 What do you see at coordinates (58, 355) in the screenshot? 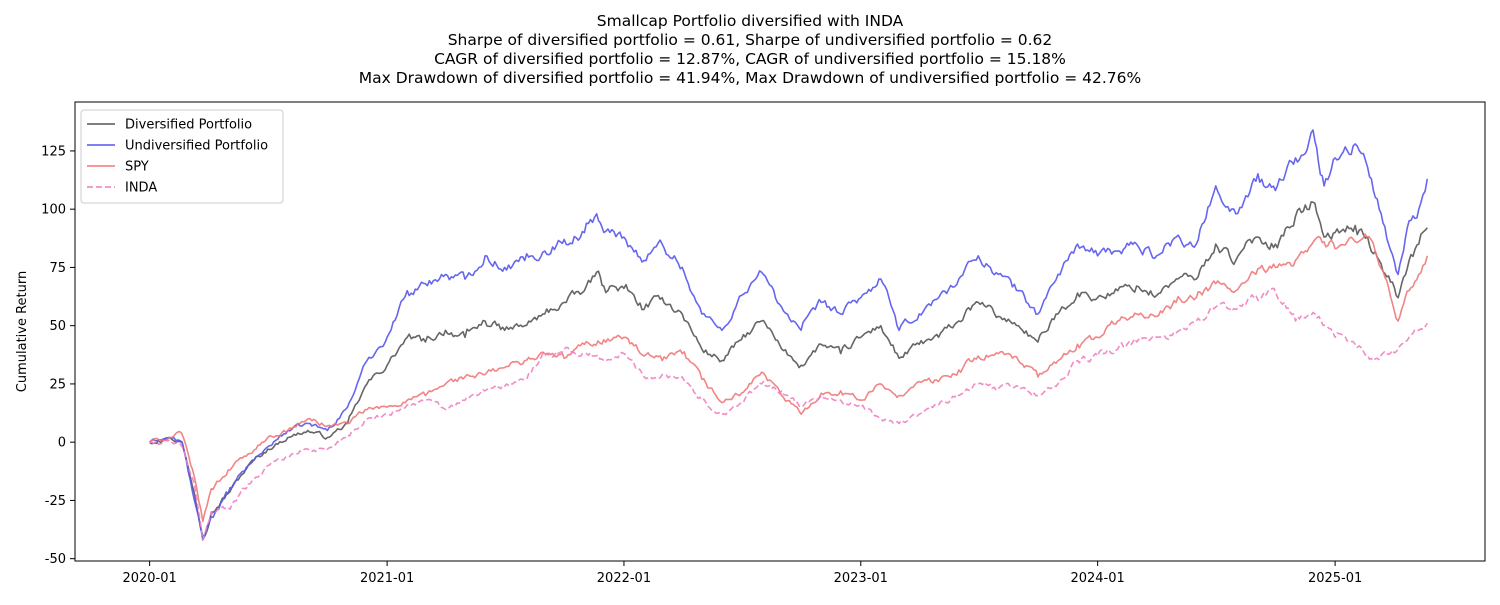
I see `y-axis: -50 -25 0 25 50 75 100 125` at bounding box center [58, 355].